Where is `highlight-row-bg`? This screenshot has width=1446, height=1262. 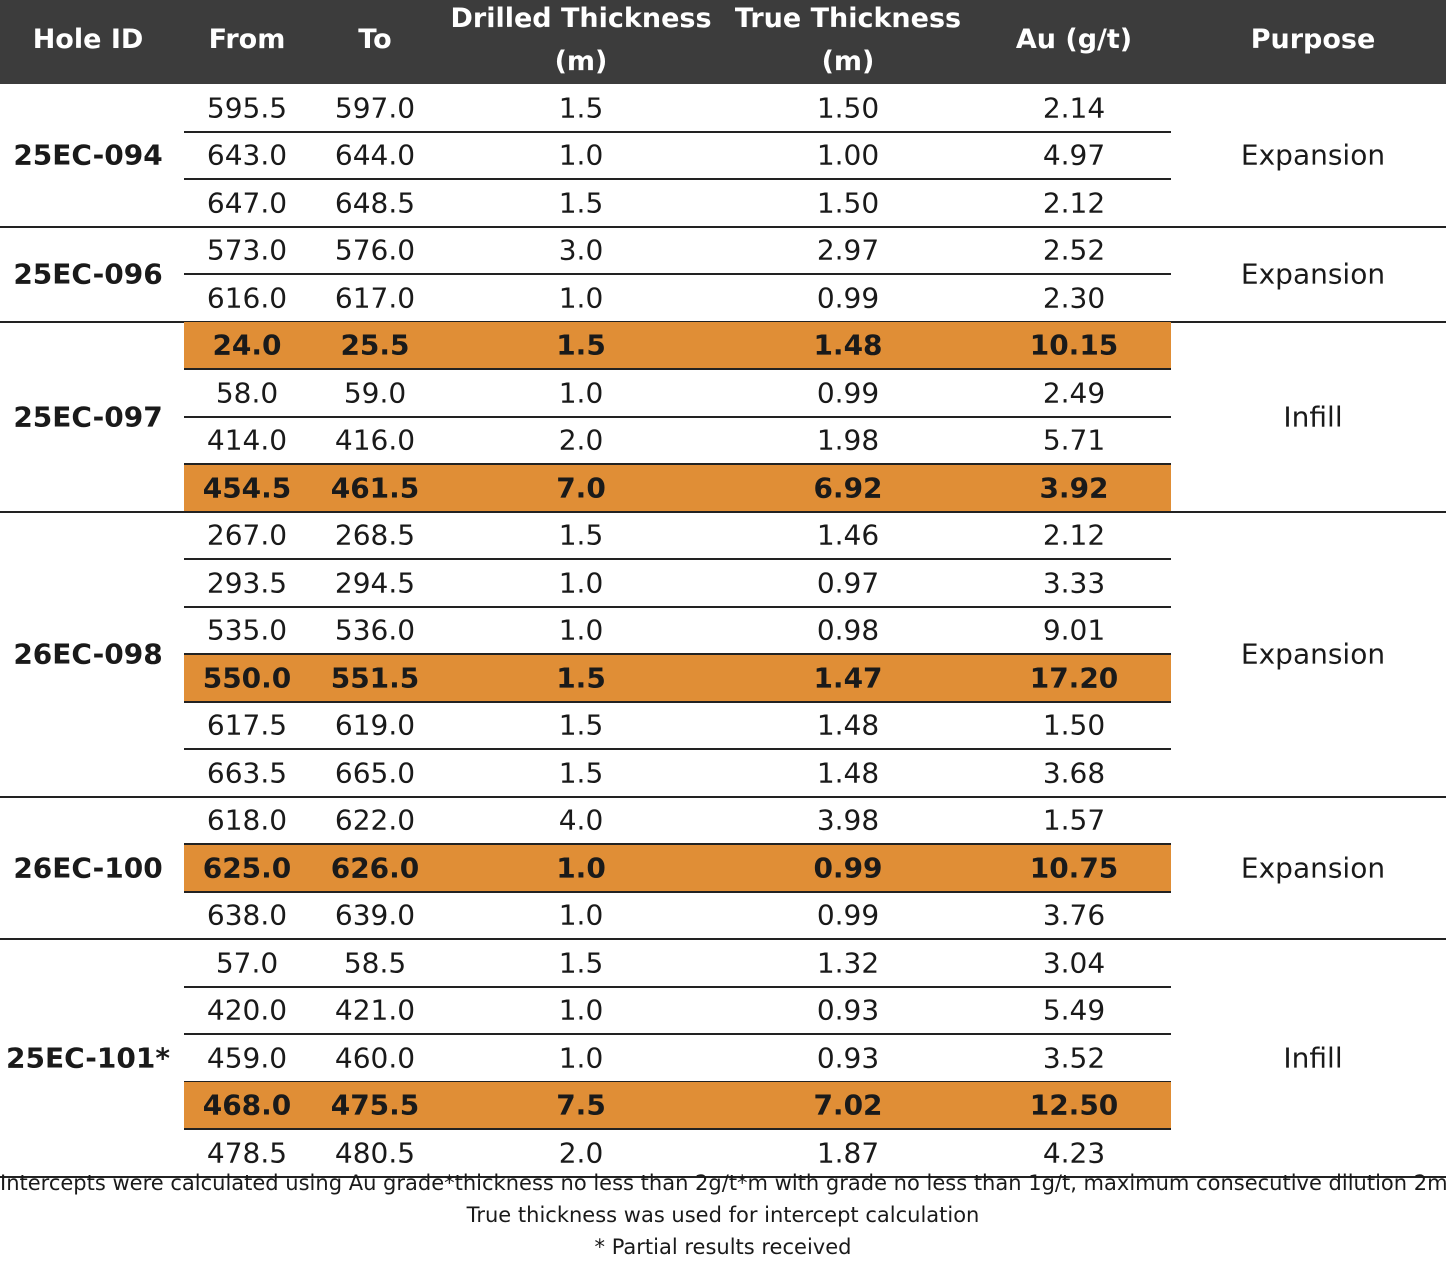
highlight-row-bg is located at coordinates (677, 1105).